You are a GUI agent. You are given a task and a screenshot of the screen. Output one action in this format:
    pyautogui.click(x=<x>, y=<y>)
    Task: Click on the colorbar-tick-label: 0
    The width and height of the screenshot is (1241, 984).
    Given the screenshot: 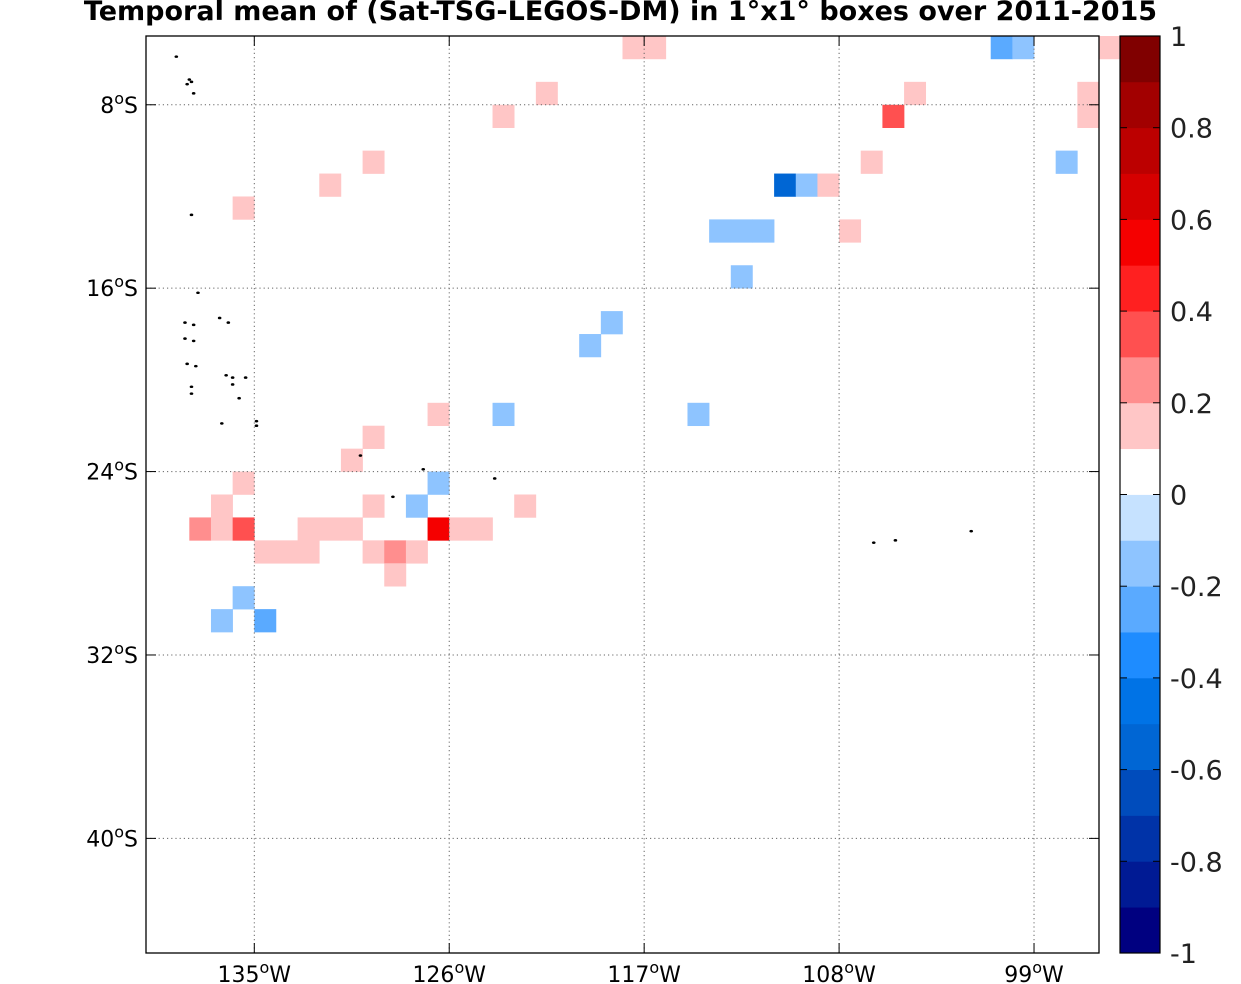 What is the action you would take?
    pyautogui.click(x=1178, y=496)
    